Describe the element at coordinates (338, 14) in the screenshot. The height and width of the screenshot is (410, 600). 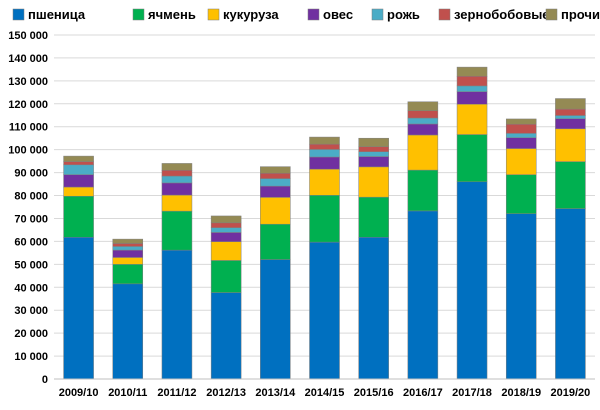
I see `legend-label: овес` at that location.